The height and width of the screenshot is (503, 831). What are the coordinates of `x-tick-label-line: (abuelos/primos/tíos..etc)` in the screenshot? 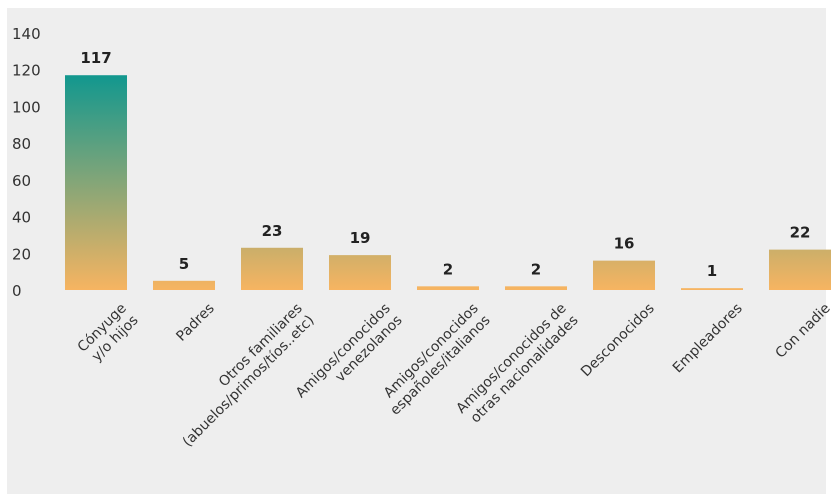 It's located at (249, 381).